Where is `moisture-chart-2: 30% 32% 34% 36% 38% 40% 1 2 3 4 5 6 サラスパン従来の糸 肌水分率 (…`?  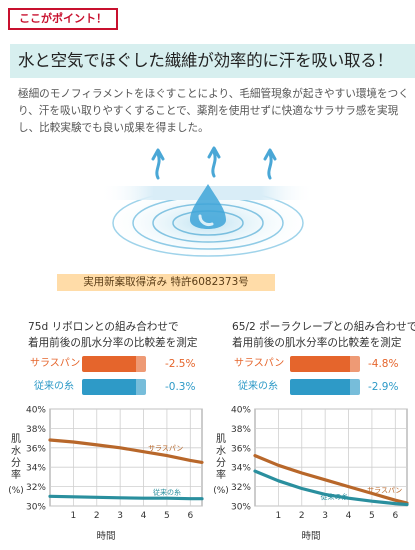
moisture-chart-2: 30% 32% 34% 36% 38% 40% 1 2 3 4 5 6 サラスパン従来の糸 肌水分率 (… is located at coordinates (311, 471).